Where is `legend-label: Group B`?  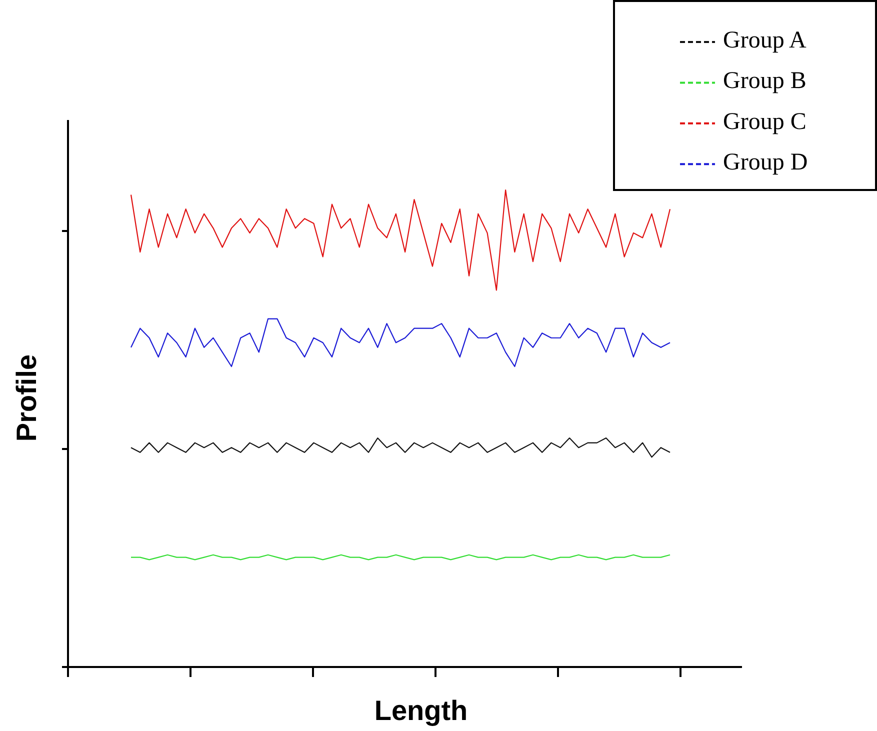 legend-label: Group B is located at coordinates (764, 81).